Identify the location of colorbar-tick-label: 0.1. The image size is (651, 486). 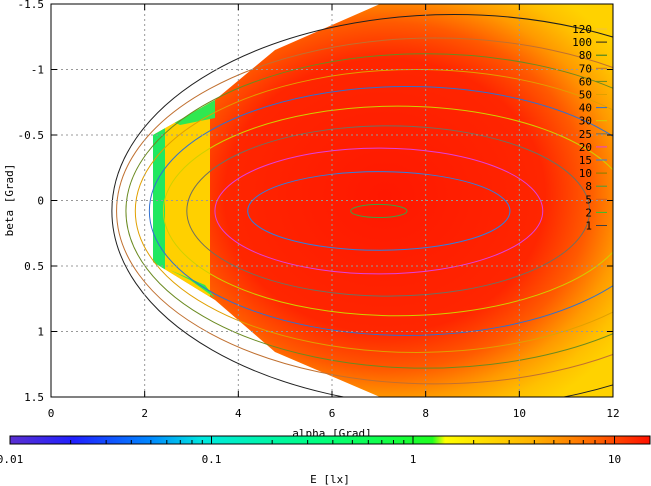
(212, 459).